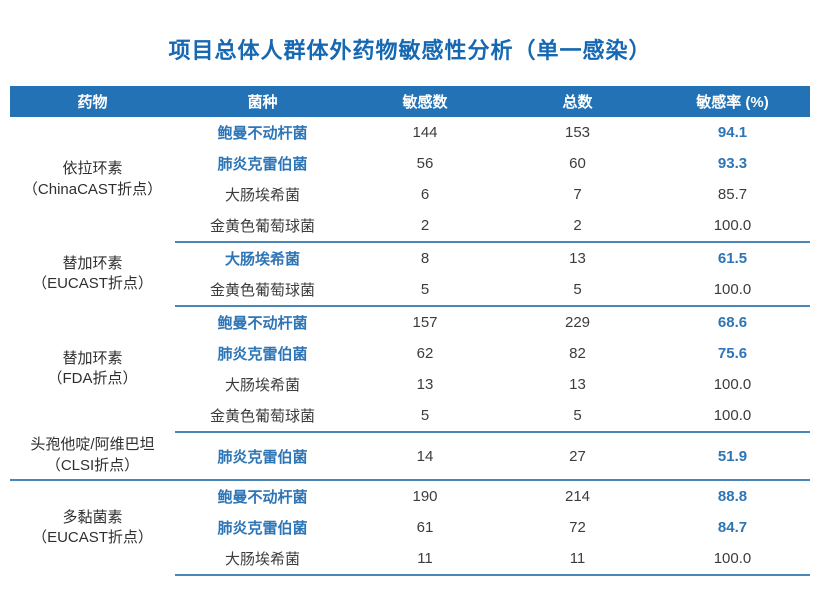  I want to click on drug-breakpoint: （CLSI折点）, so click(92, 465).